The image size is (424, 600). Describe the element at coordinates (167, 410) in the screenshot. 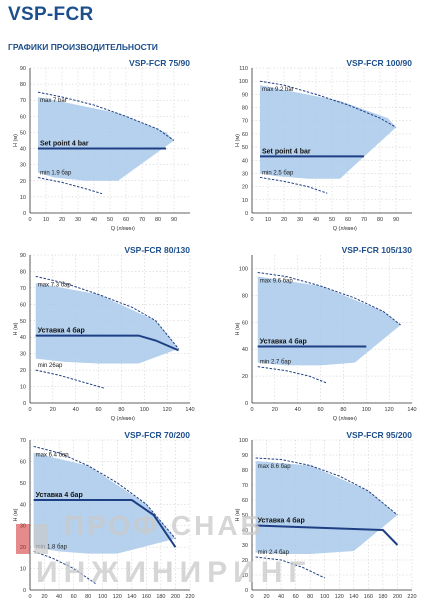

I see `x-tick-label: 120` at that location.